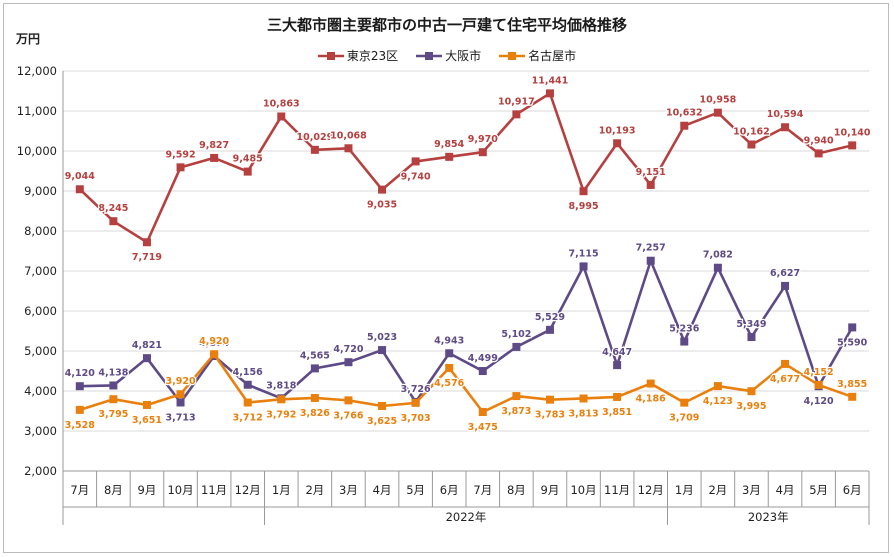  Describe the element at coordinates (617, 352) in the screenshot. I see `data-label-osaka: 4,647` at that location.